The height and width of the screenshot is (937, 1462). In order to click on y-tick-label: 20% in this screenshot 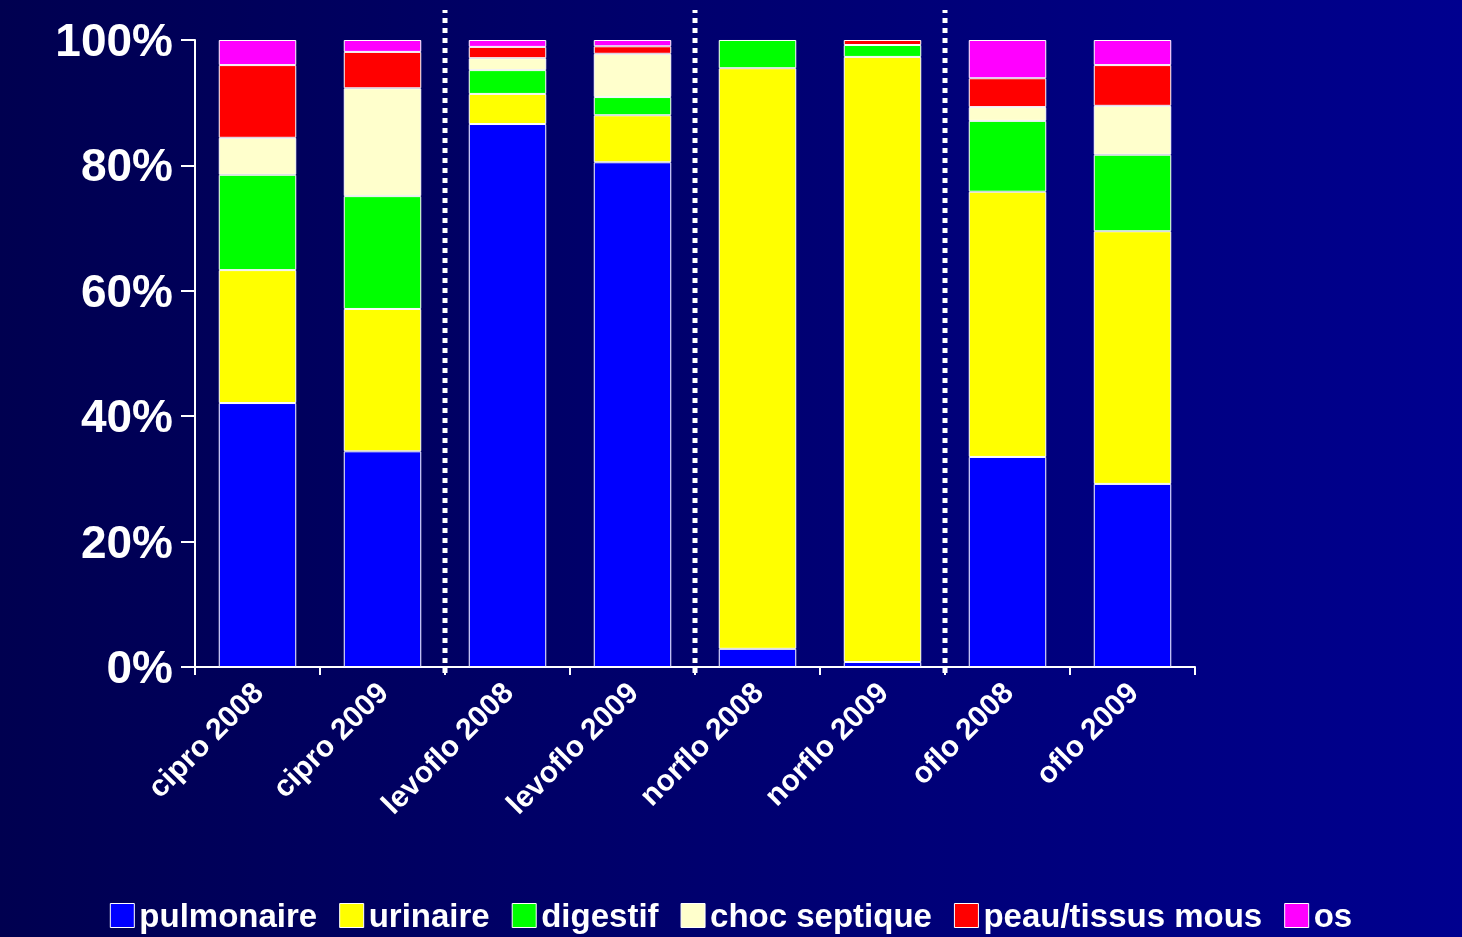, I will do `click(126, 541)`.